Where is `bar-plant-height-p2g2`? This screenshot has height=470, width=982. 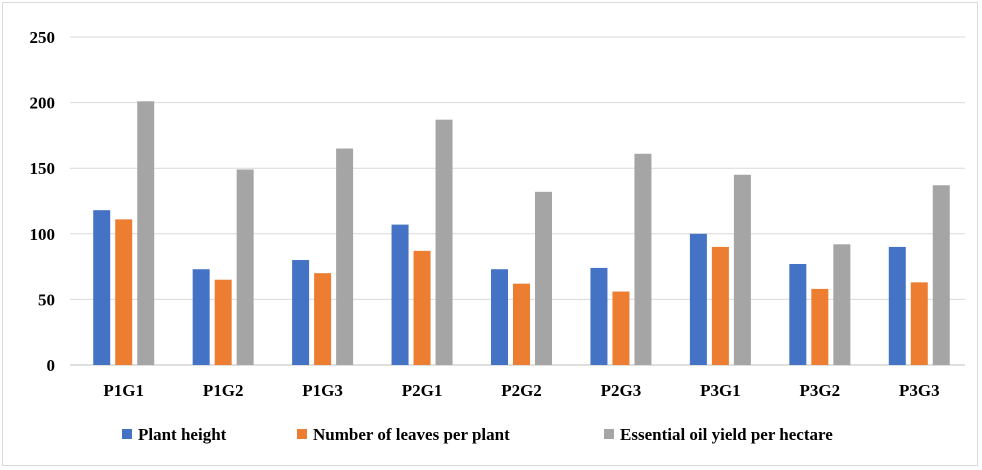
bar-plant-height-p2g2 is located at coordinates (499, 317).